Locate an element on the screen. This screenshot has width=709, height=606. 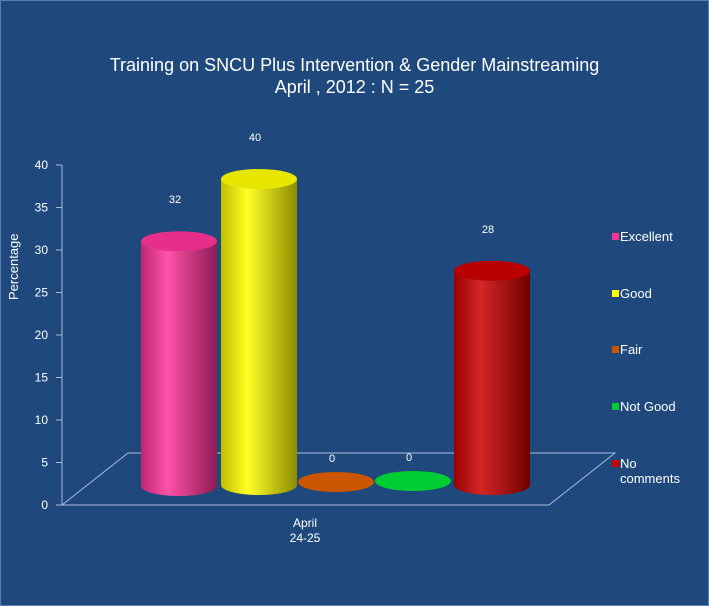
legend-item-fair: Fair is located at coordinates (627, 349).